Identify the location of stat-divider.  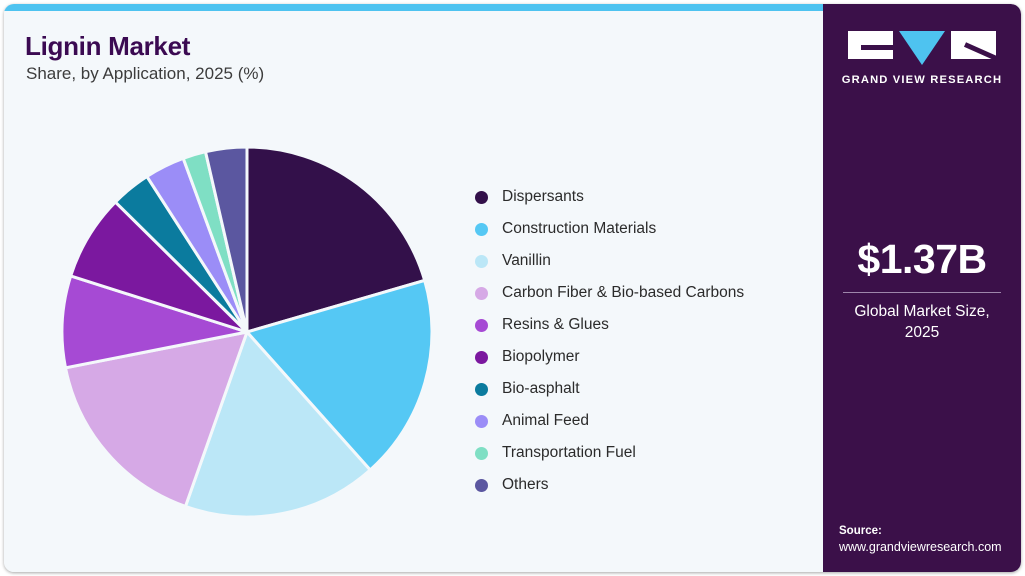
(922, 292).